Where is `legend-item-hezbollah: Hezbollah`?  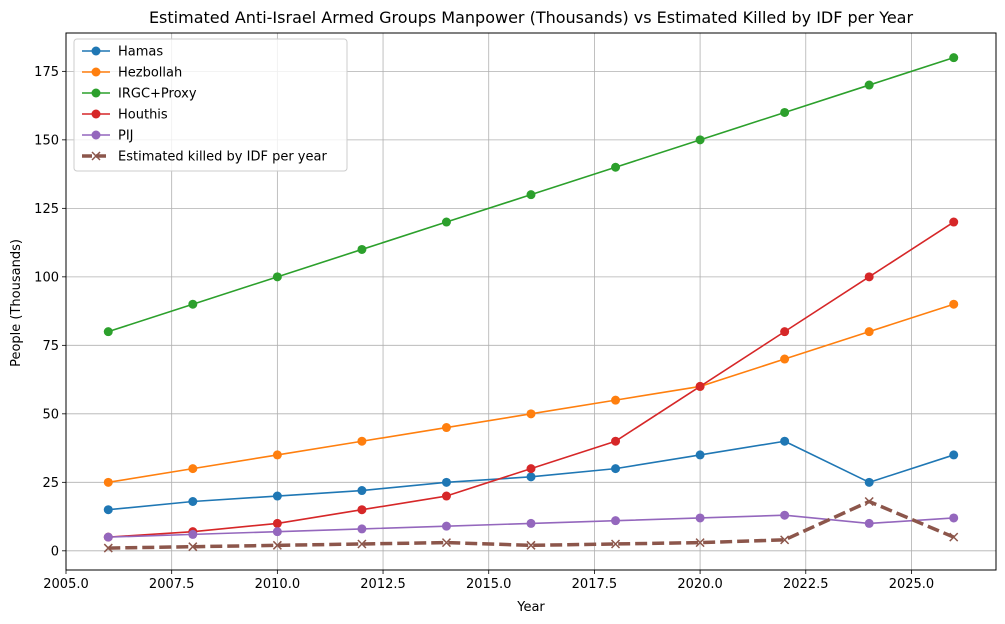
legend-item-hezbollah: Hezbollah is located at coordinates (132, 73).